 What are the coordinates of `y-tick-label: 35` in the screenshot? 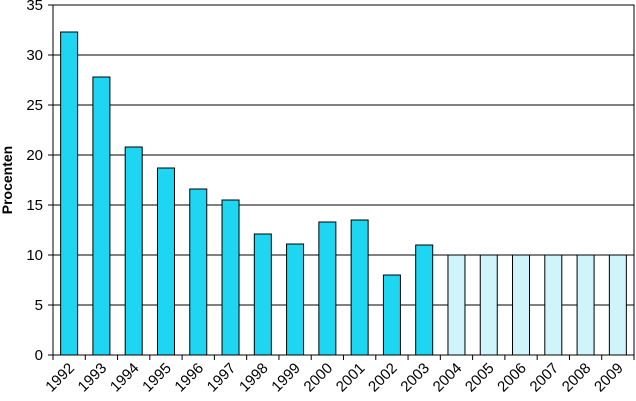 It's located at (34, 7).